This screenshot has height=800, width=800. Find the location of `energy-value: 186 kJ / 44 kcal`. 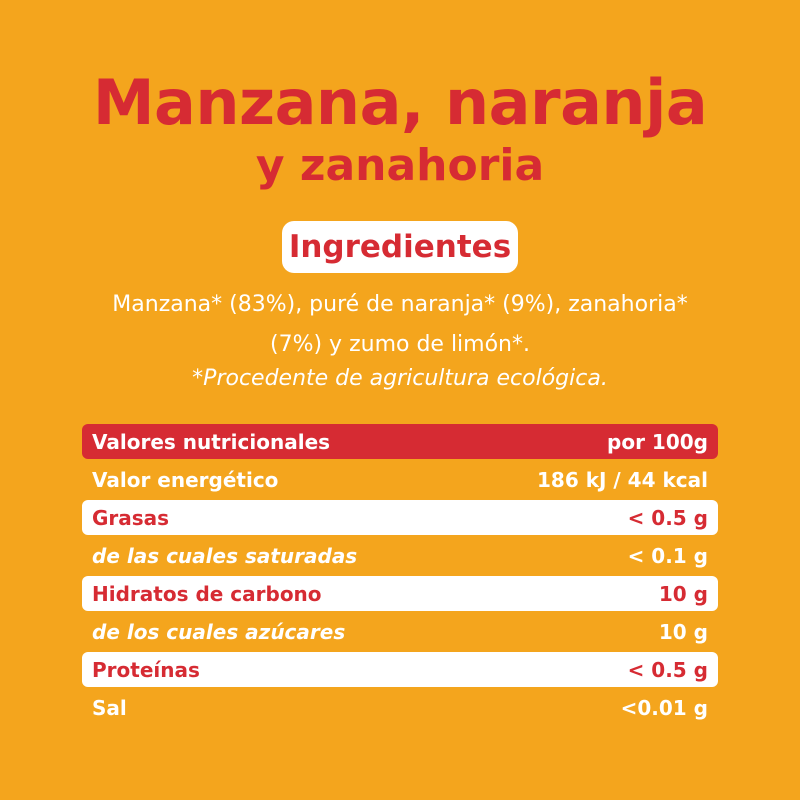

energy-value: 186 kJ / 44 kcal is located at coordinates (622, 479).